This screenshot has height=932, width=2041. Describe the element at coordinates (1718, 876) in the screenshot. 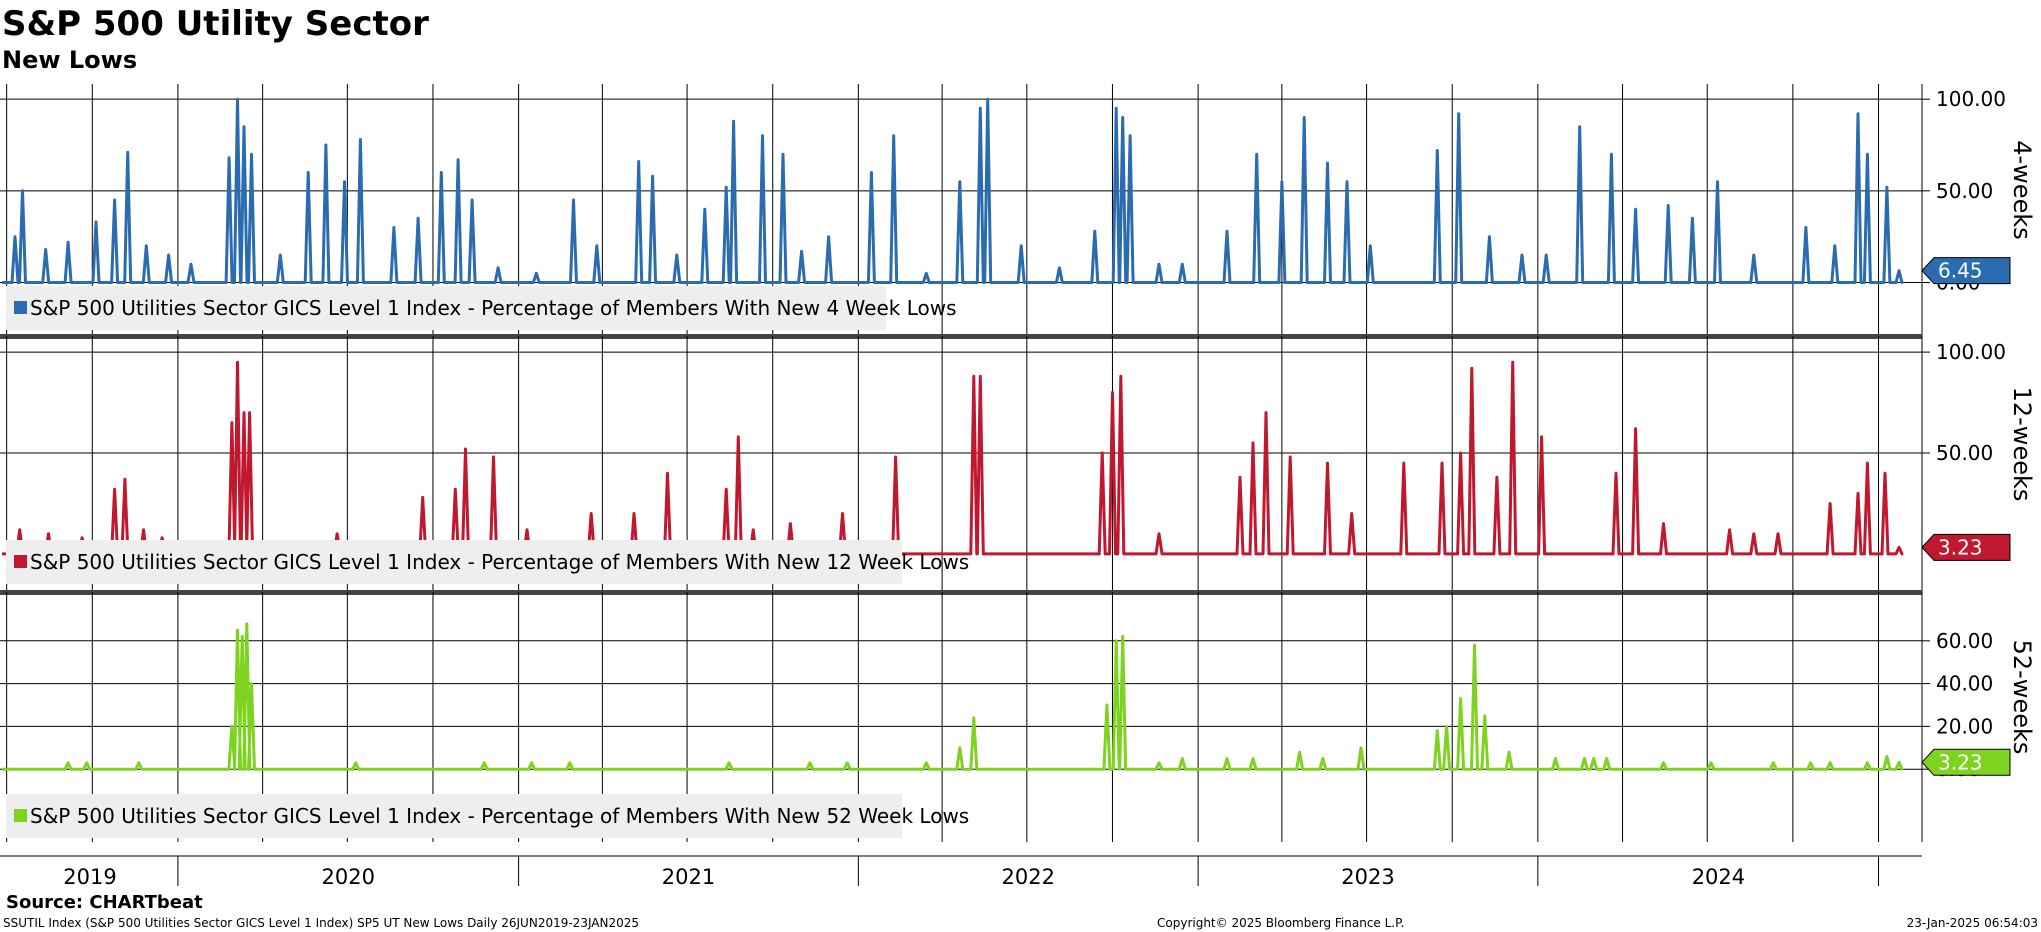

I see `x-tick-label: 2024` at that location.